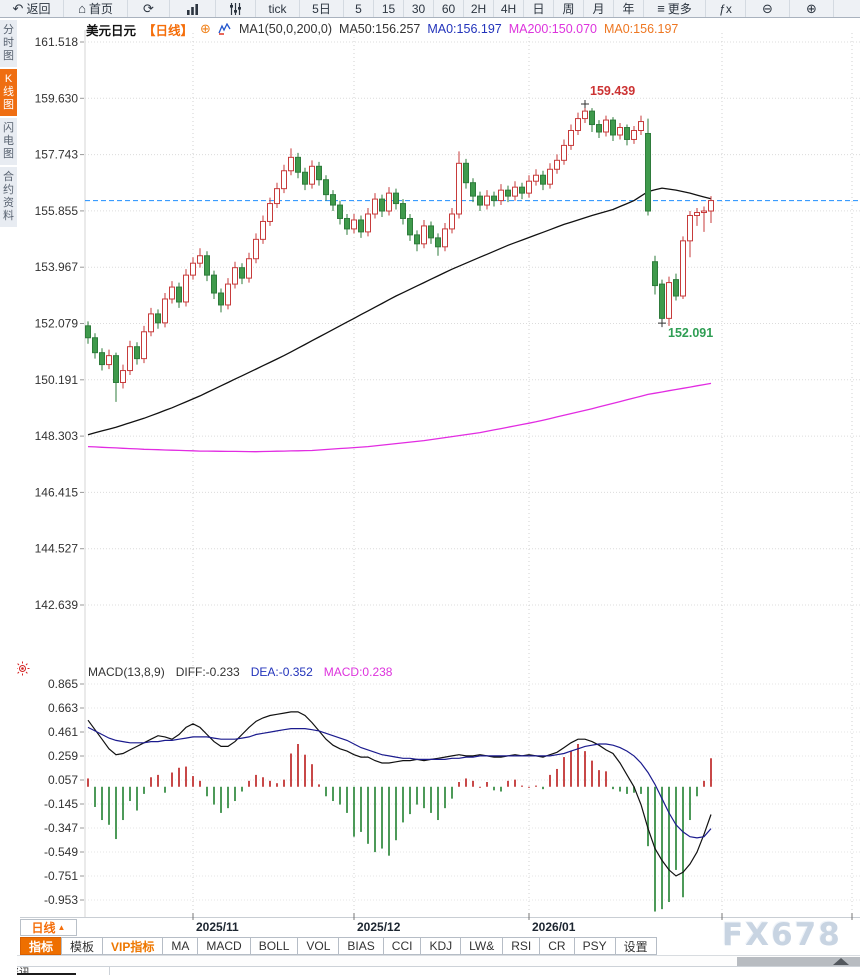  I want to click on toolbar-period-2h-button: 2H, so click(479, 8).